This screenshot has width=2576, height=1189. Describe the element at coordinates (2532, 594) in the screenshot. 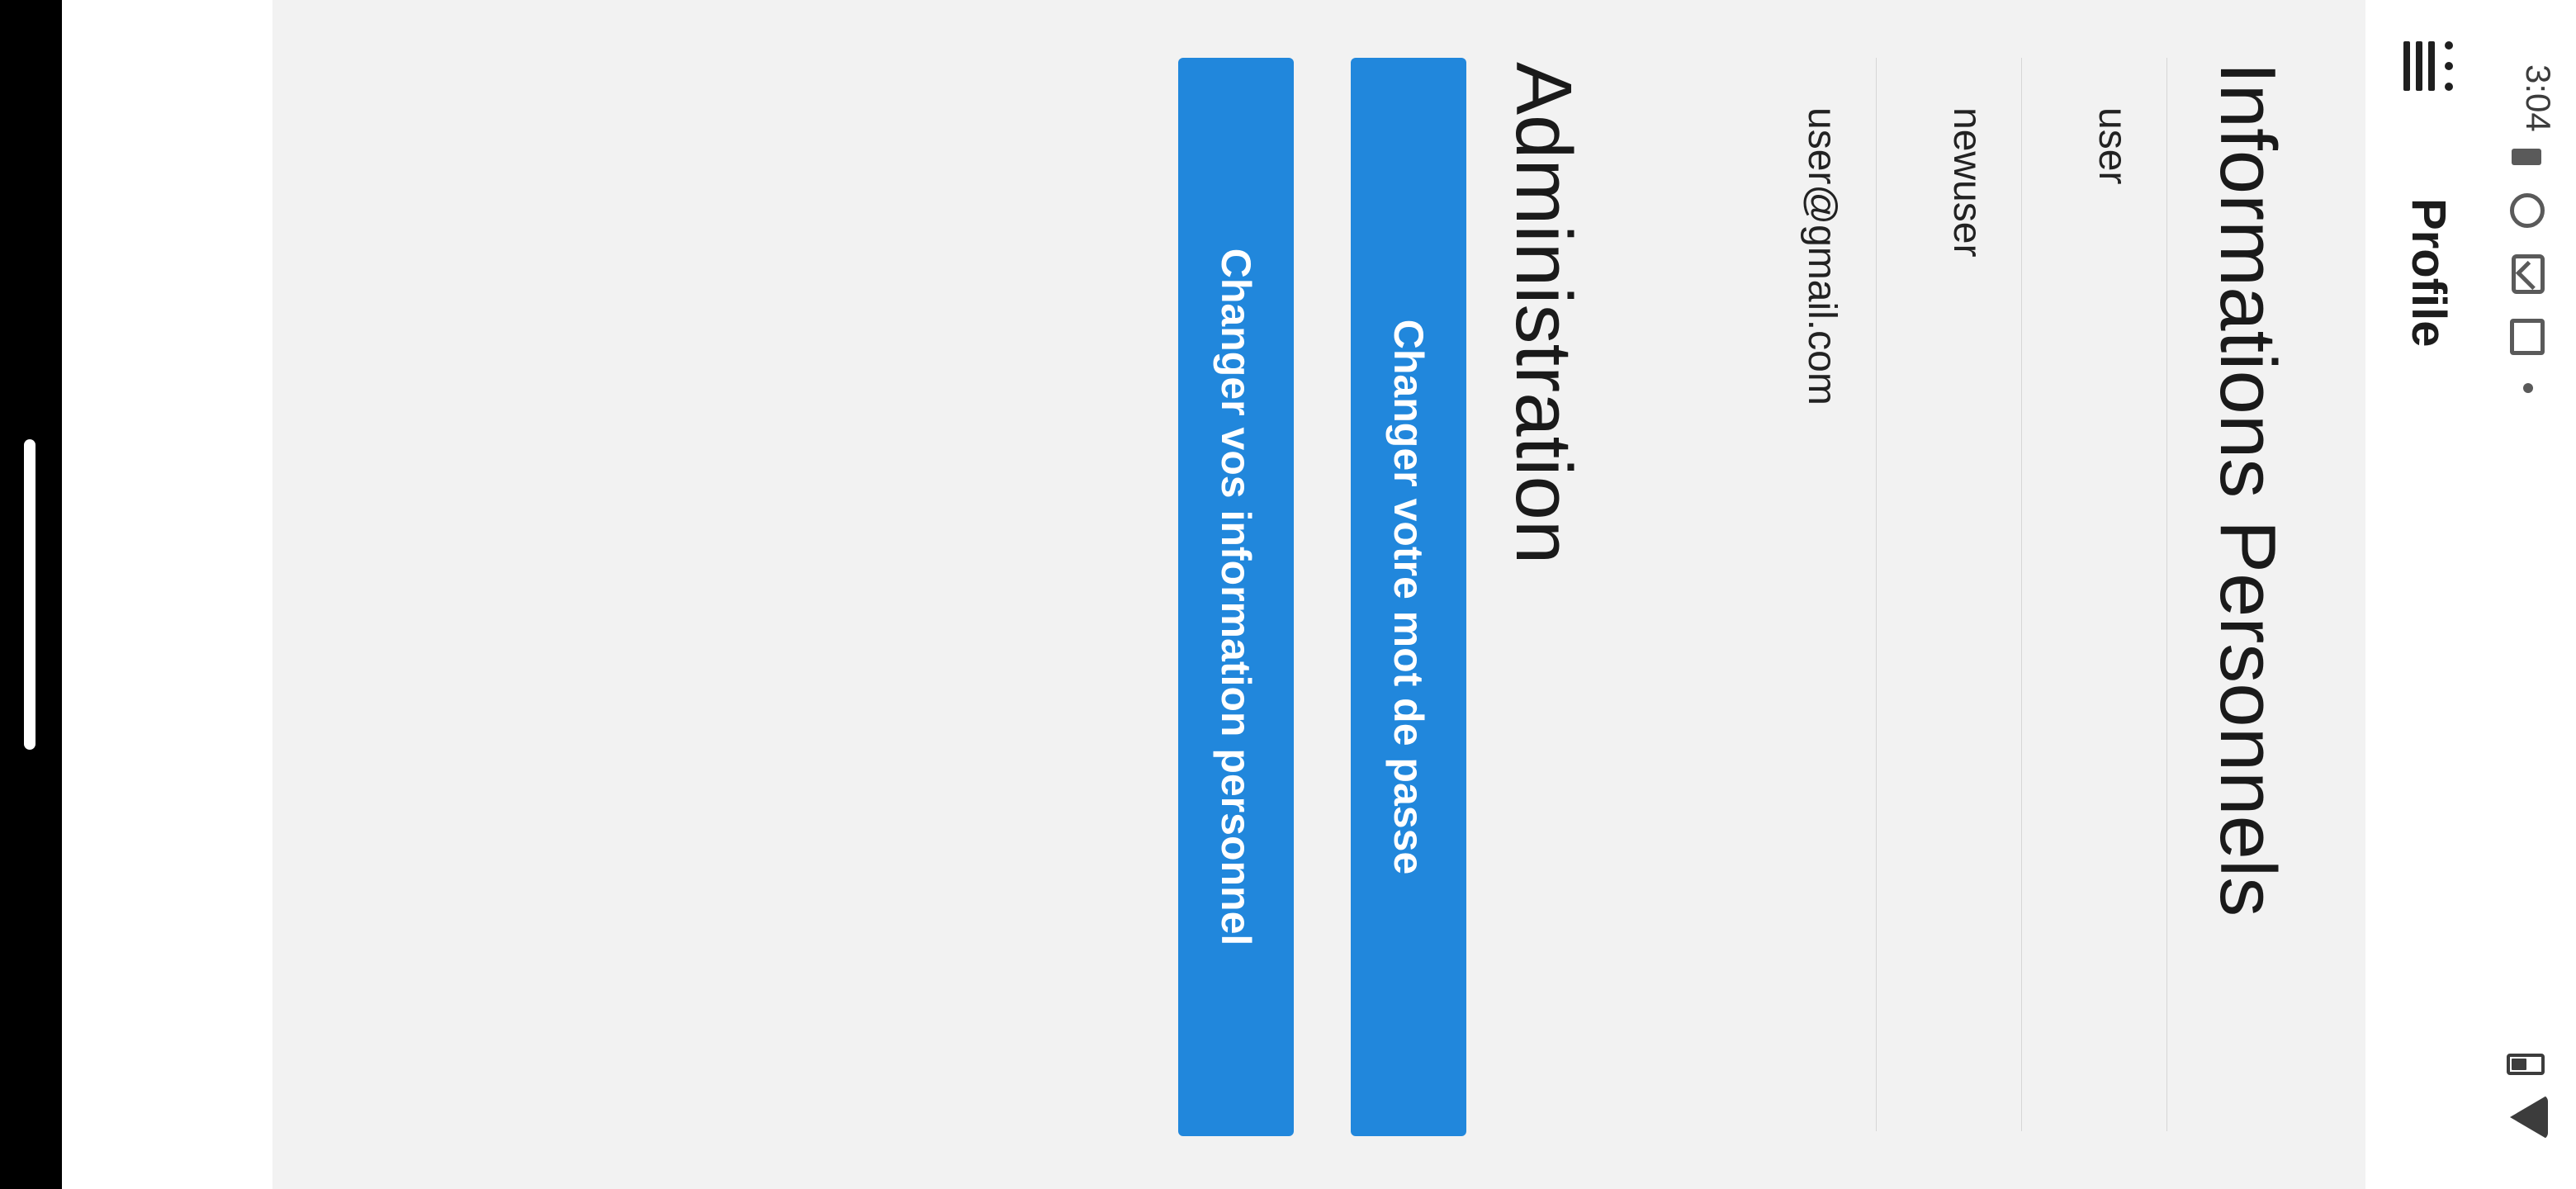

I see `status-bar: 3:04` at that location.